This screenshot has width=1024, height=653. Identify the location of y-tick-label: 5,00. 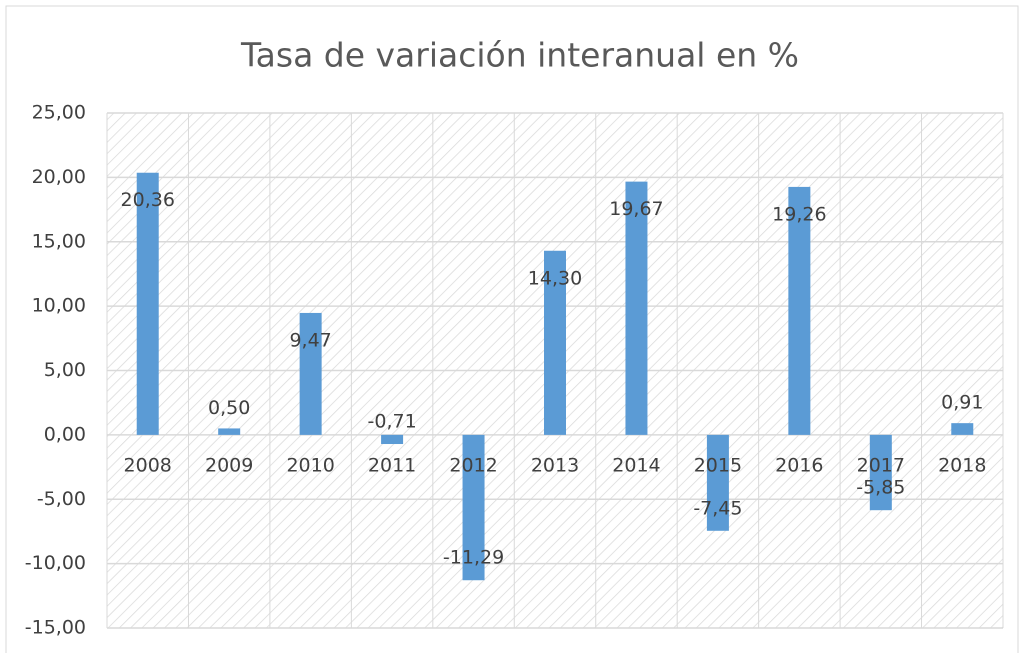
(65, 370).